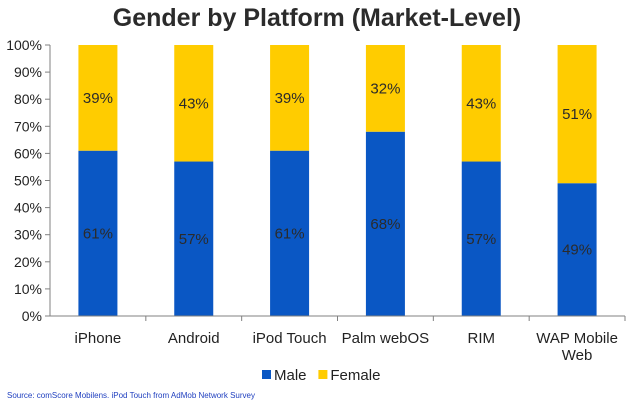 The image size is (634, 406). What do you see at coordinates (194, 338) in the screenshot?
I see `category-label: Android` at bounding box center [194, 338].